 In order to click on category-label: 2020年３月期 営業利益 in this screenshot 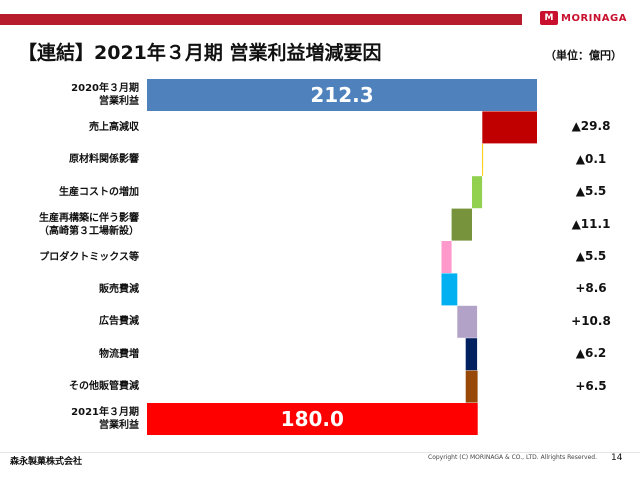, I will do `click(105, 95)`.